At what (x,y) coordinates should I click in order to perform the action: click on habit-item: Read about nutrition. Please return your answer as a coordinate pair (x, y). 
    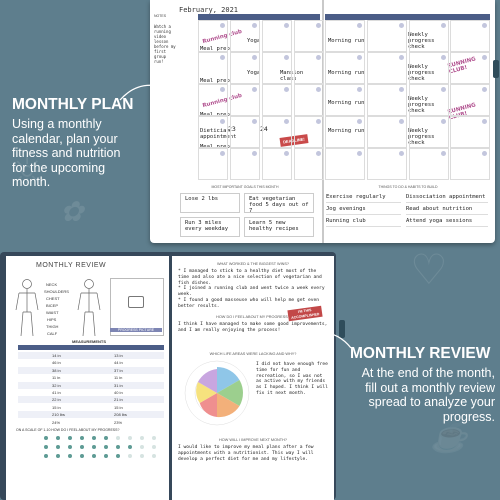
    Looking at the image, I should click on (447, 210).